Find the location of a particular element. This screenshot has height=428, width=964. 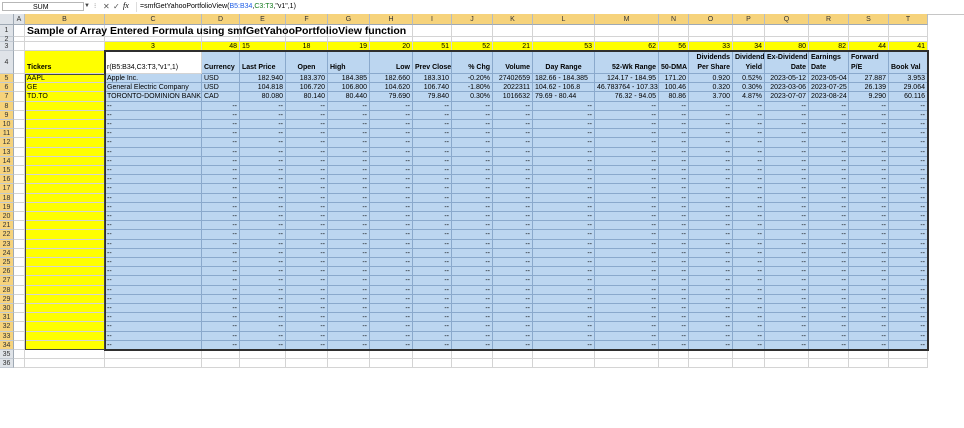

data-cell: 80.440 is located at coordinates (349, 97).